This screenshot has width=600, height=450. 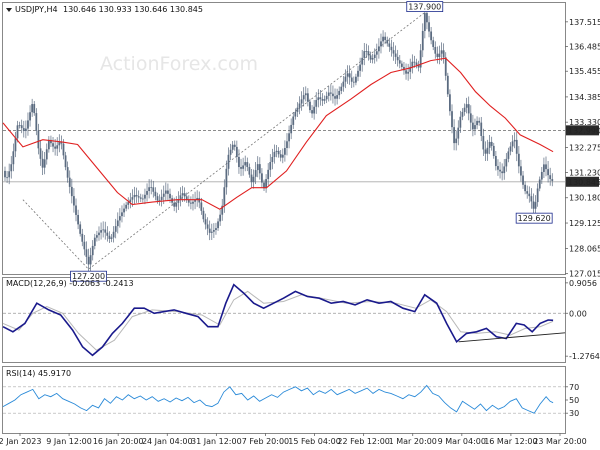 I want to click on reference-level-label: 132.990, so click(x=584, y=130).